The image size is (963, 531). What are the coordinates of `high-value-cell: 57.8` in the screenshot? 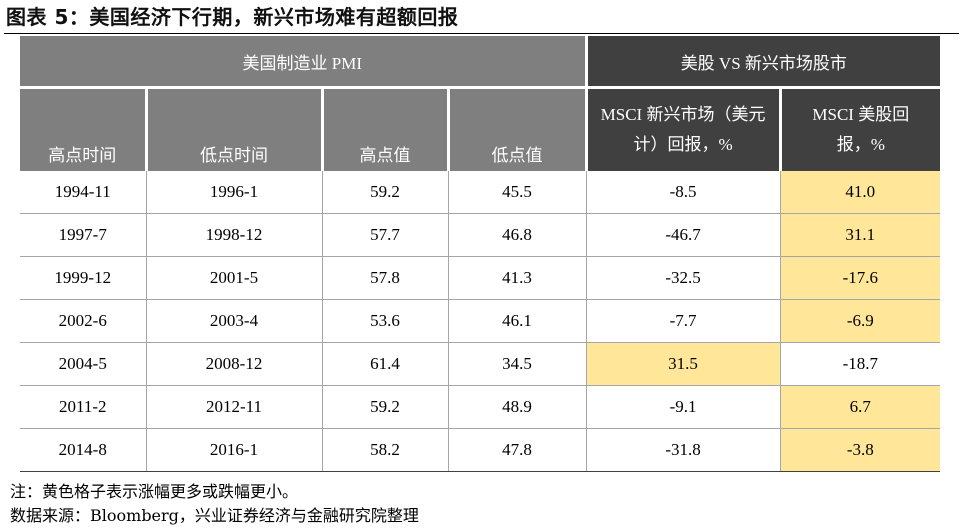 It's located at (385, 278).